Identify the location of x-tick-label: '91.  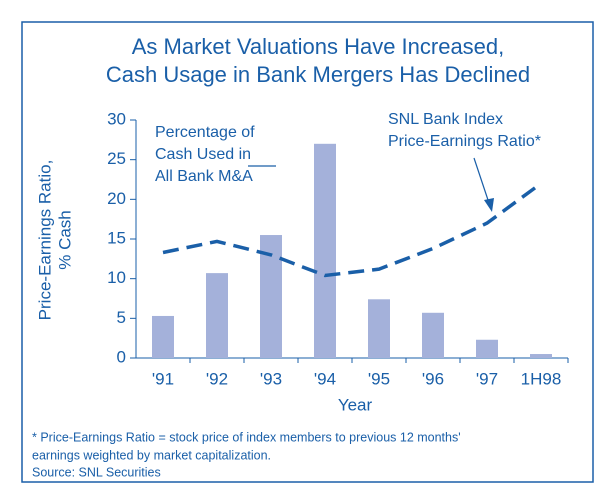
(163, 378).